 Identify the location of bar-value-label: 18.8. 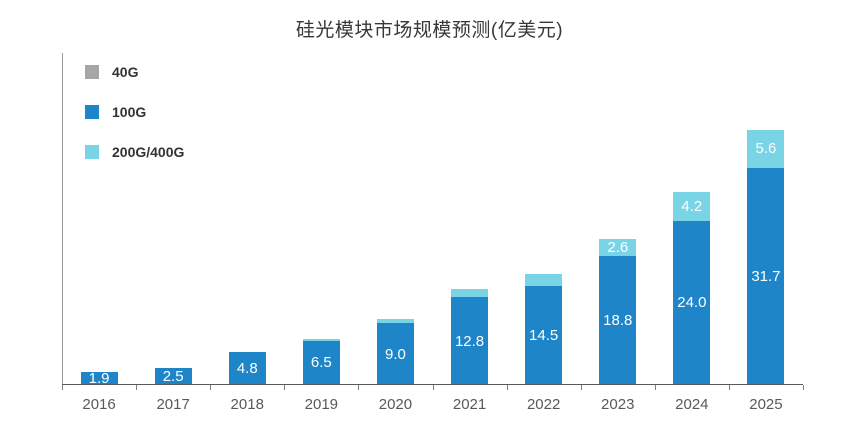
(618, 321).